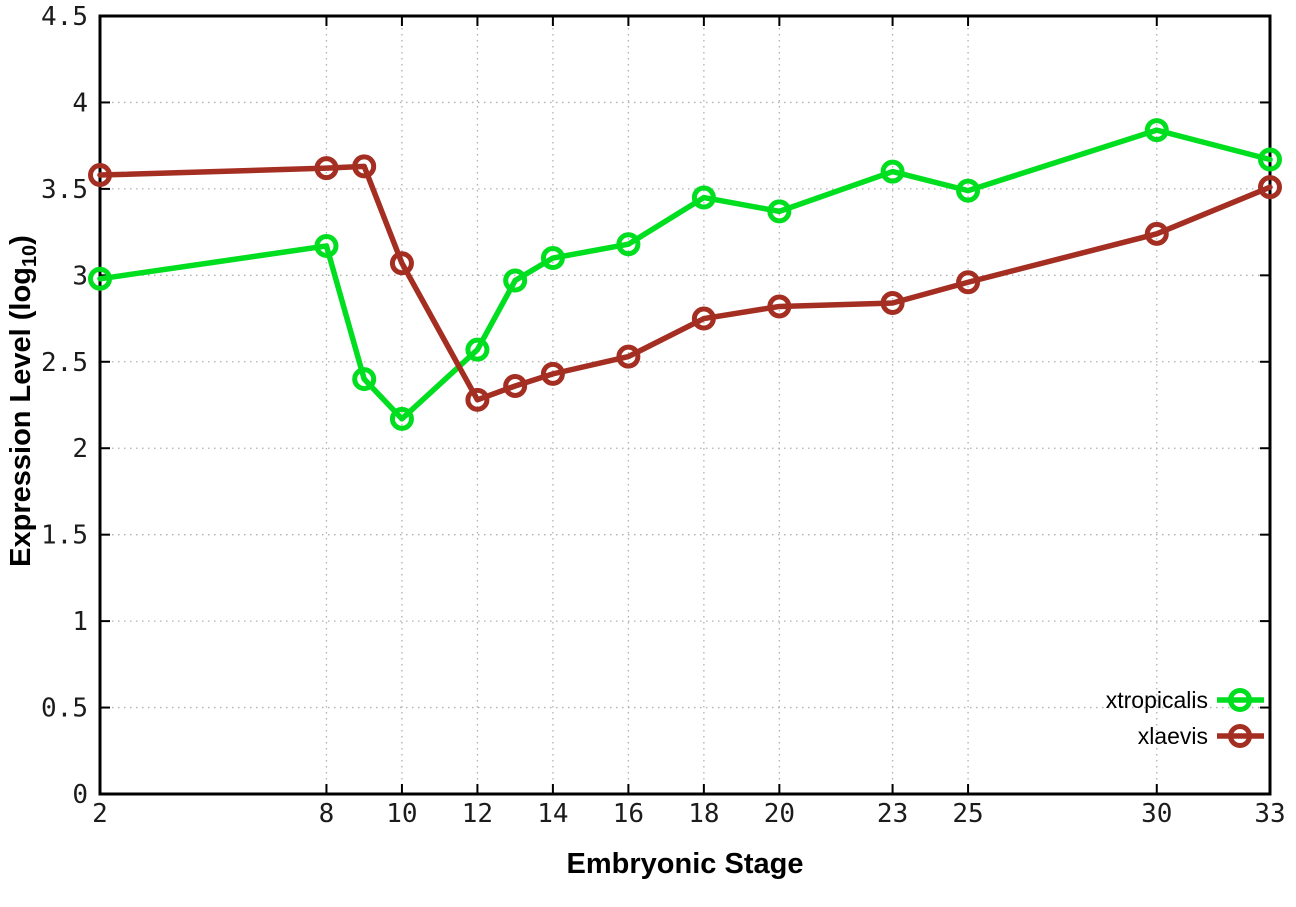 This screenshot has width=1296, height=907. What do you see at coordinates (21, 240) in the screenshot?
I see `y-axis-title-suffix: )` at bounding box center [21, 240].